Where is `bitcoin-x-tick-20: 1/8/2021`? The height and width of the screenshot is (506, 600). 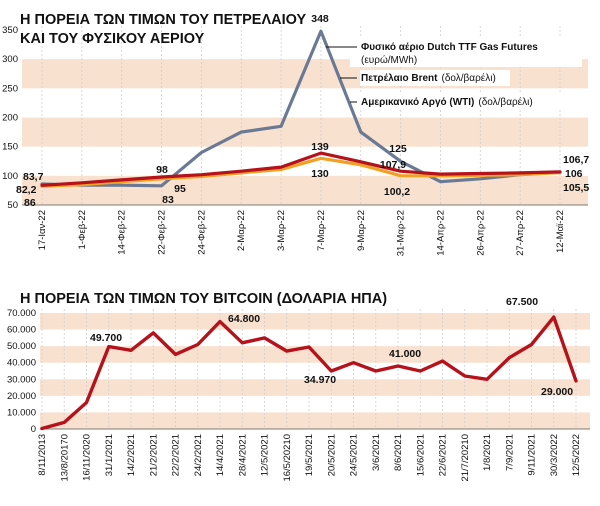
bitcoin-x-tick-20: 1/8/2021 is located at coordinates (487, 452).